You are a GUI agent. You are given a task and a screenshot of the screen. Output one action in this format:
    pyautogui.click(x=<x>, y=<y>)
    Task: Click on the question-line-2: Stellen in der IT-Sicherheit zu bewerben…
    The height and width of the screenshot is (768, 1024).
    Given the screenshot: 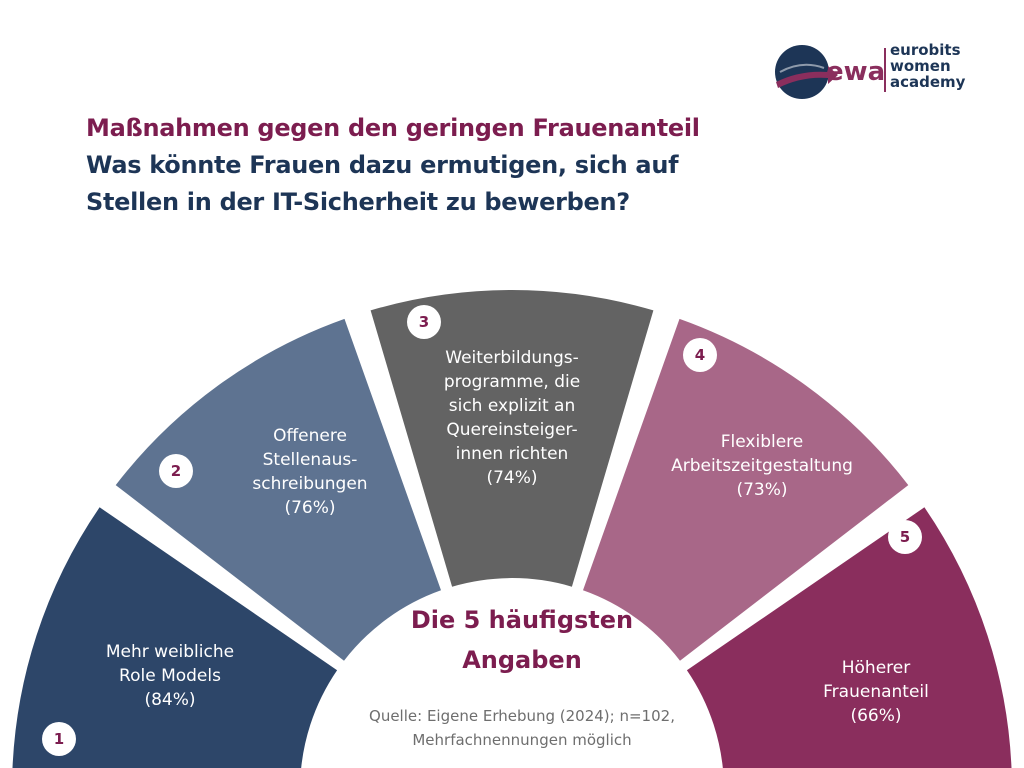 What is the action you would take?
    pyautogui.click(x=358, y=202)
    